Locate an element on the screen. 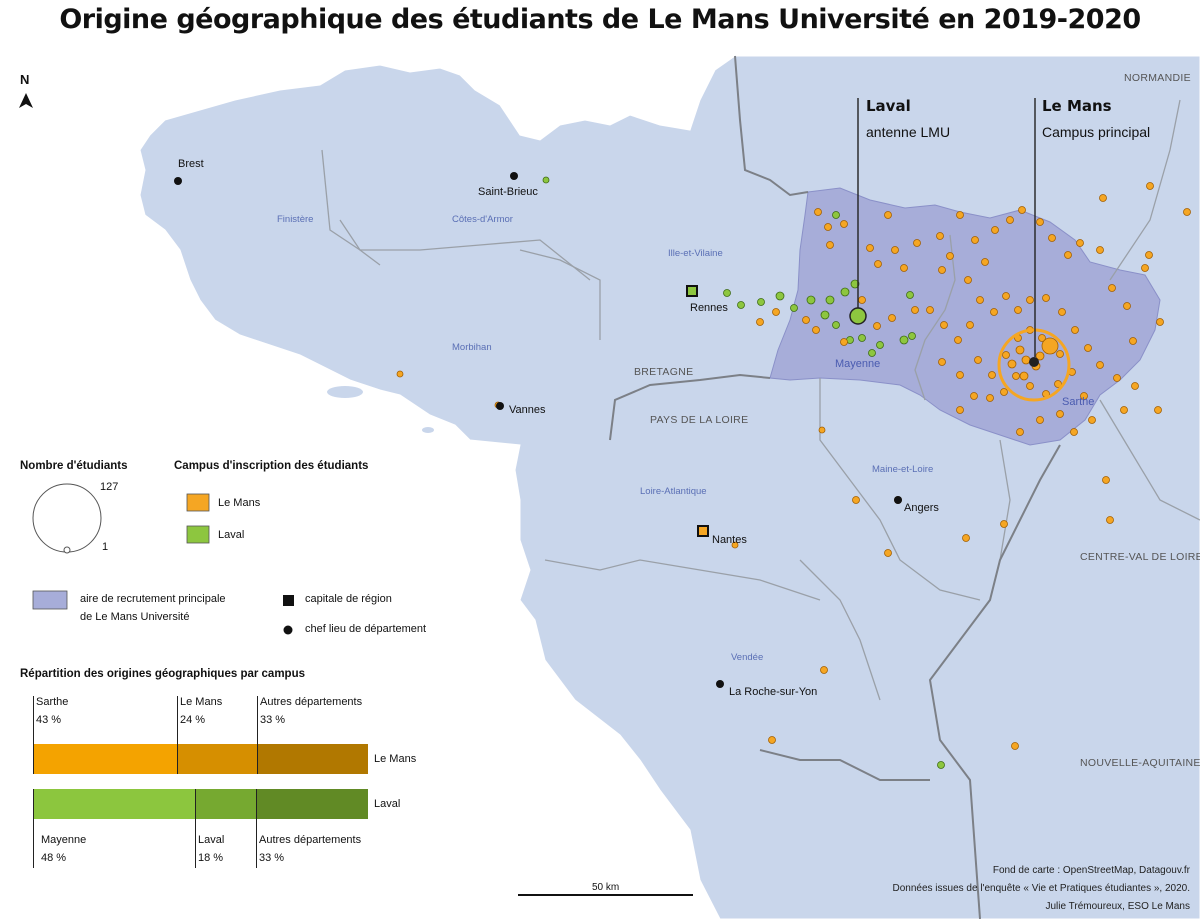  bar-label-lemans: Le Mans is located at coordinates (395, 759).